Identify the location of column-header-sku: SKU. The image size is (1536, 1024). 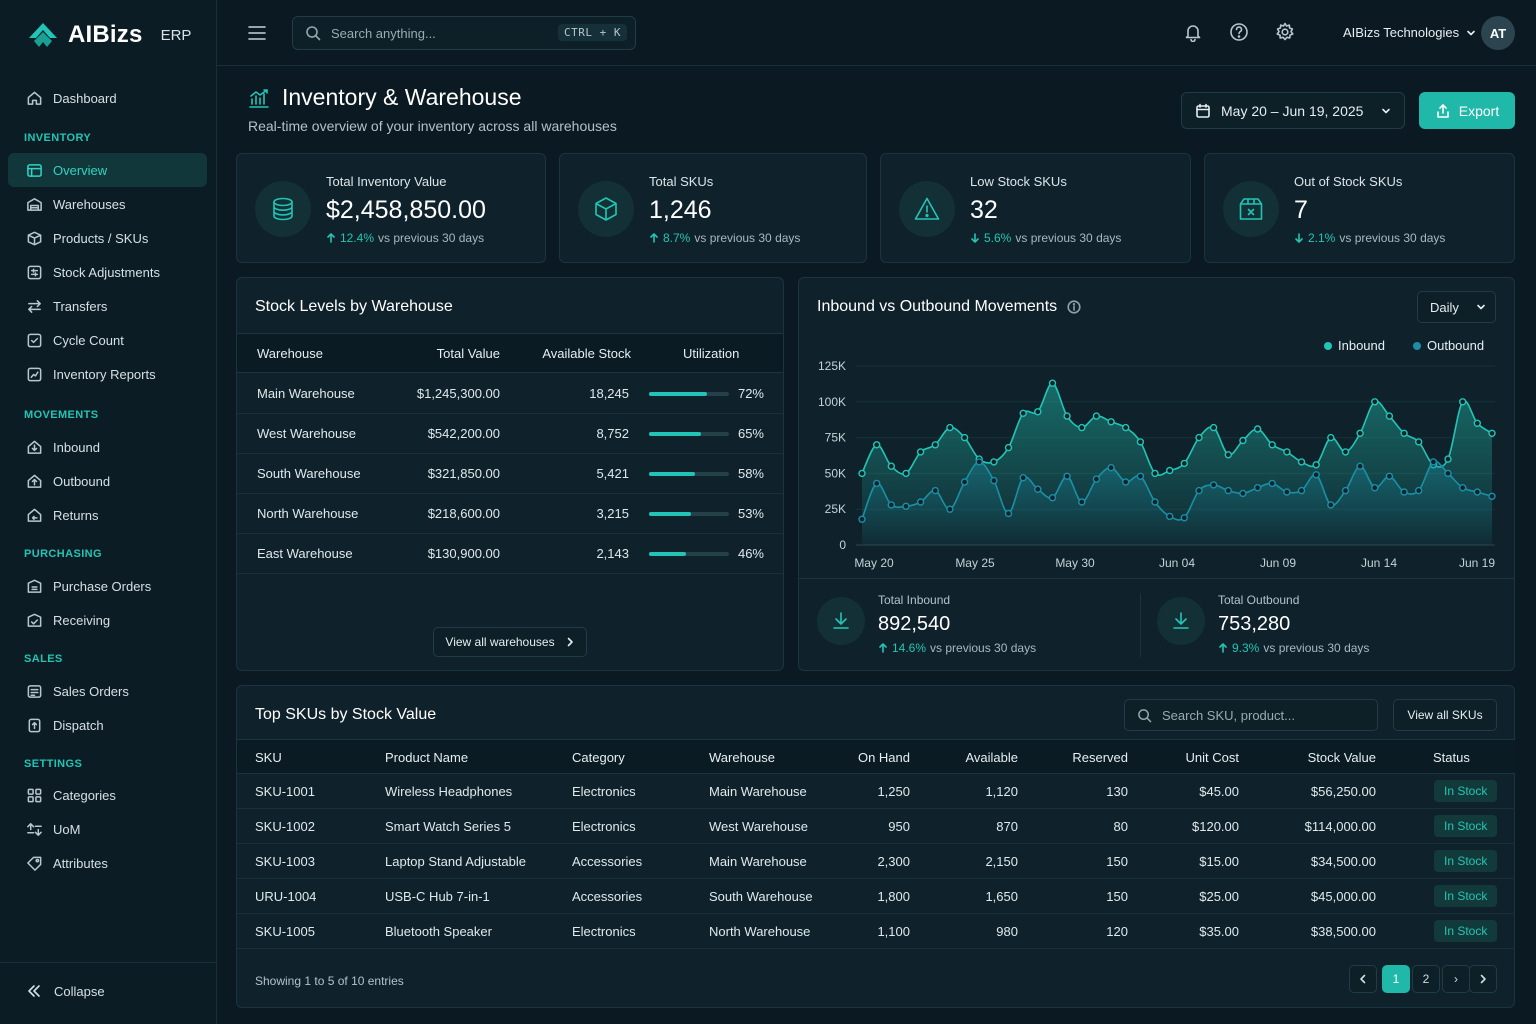
(268, 757).